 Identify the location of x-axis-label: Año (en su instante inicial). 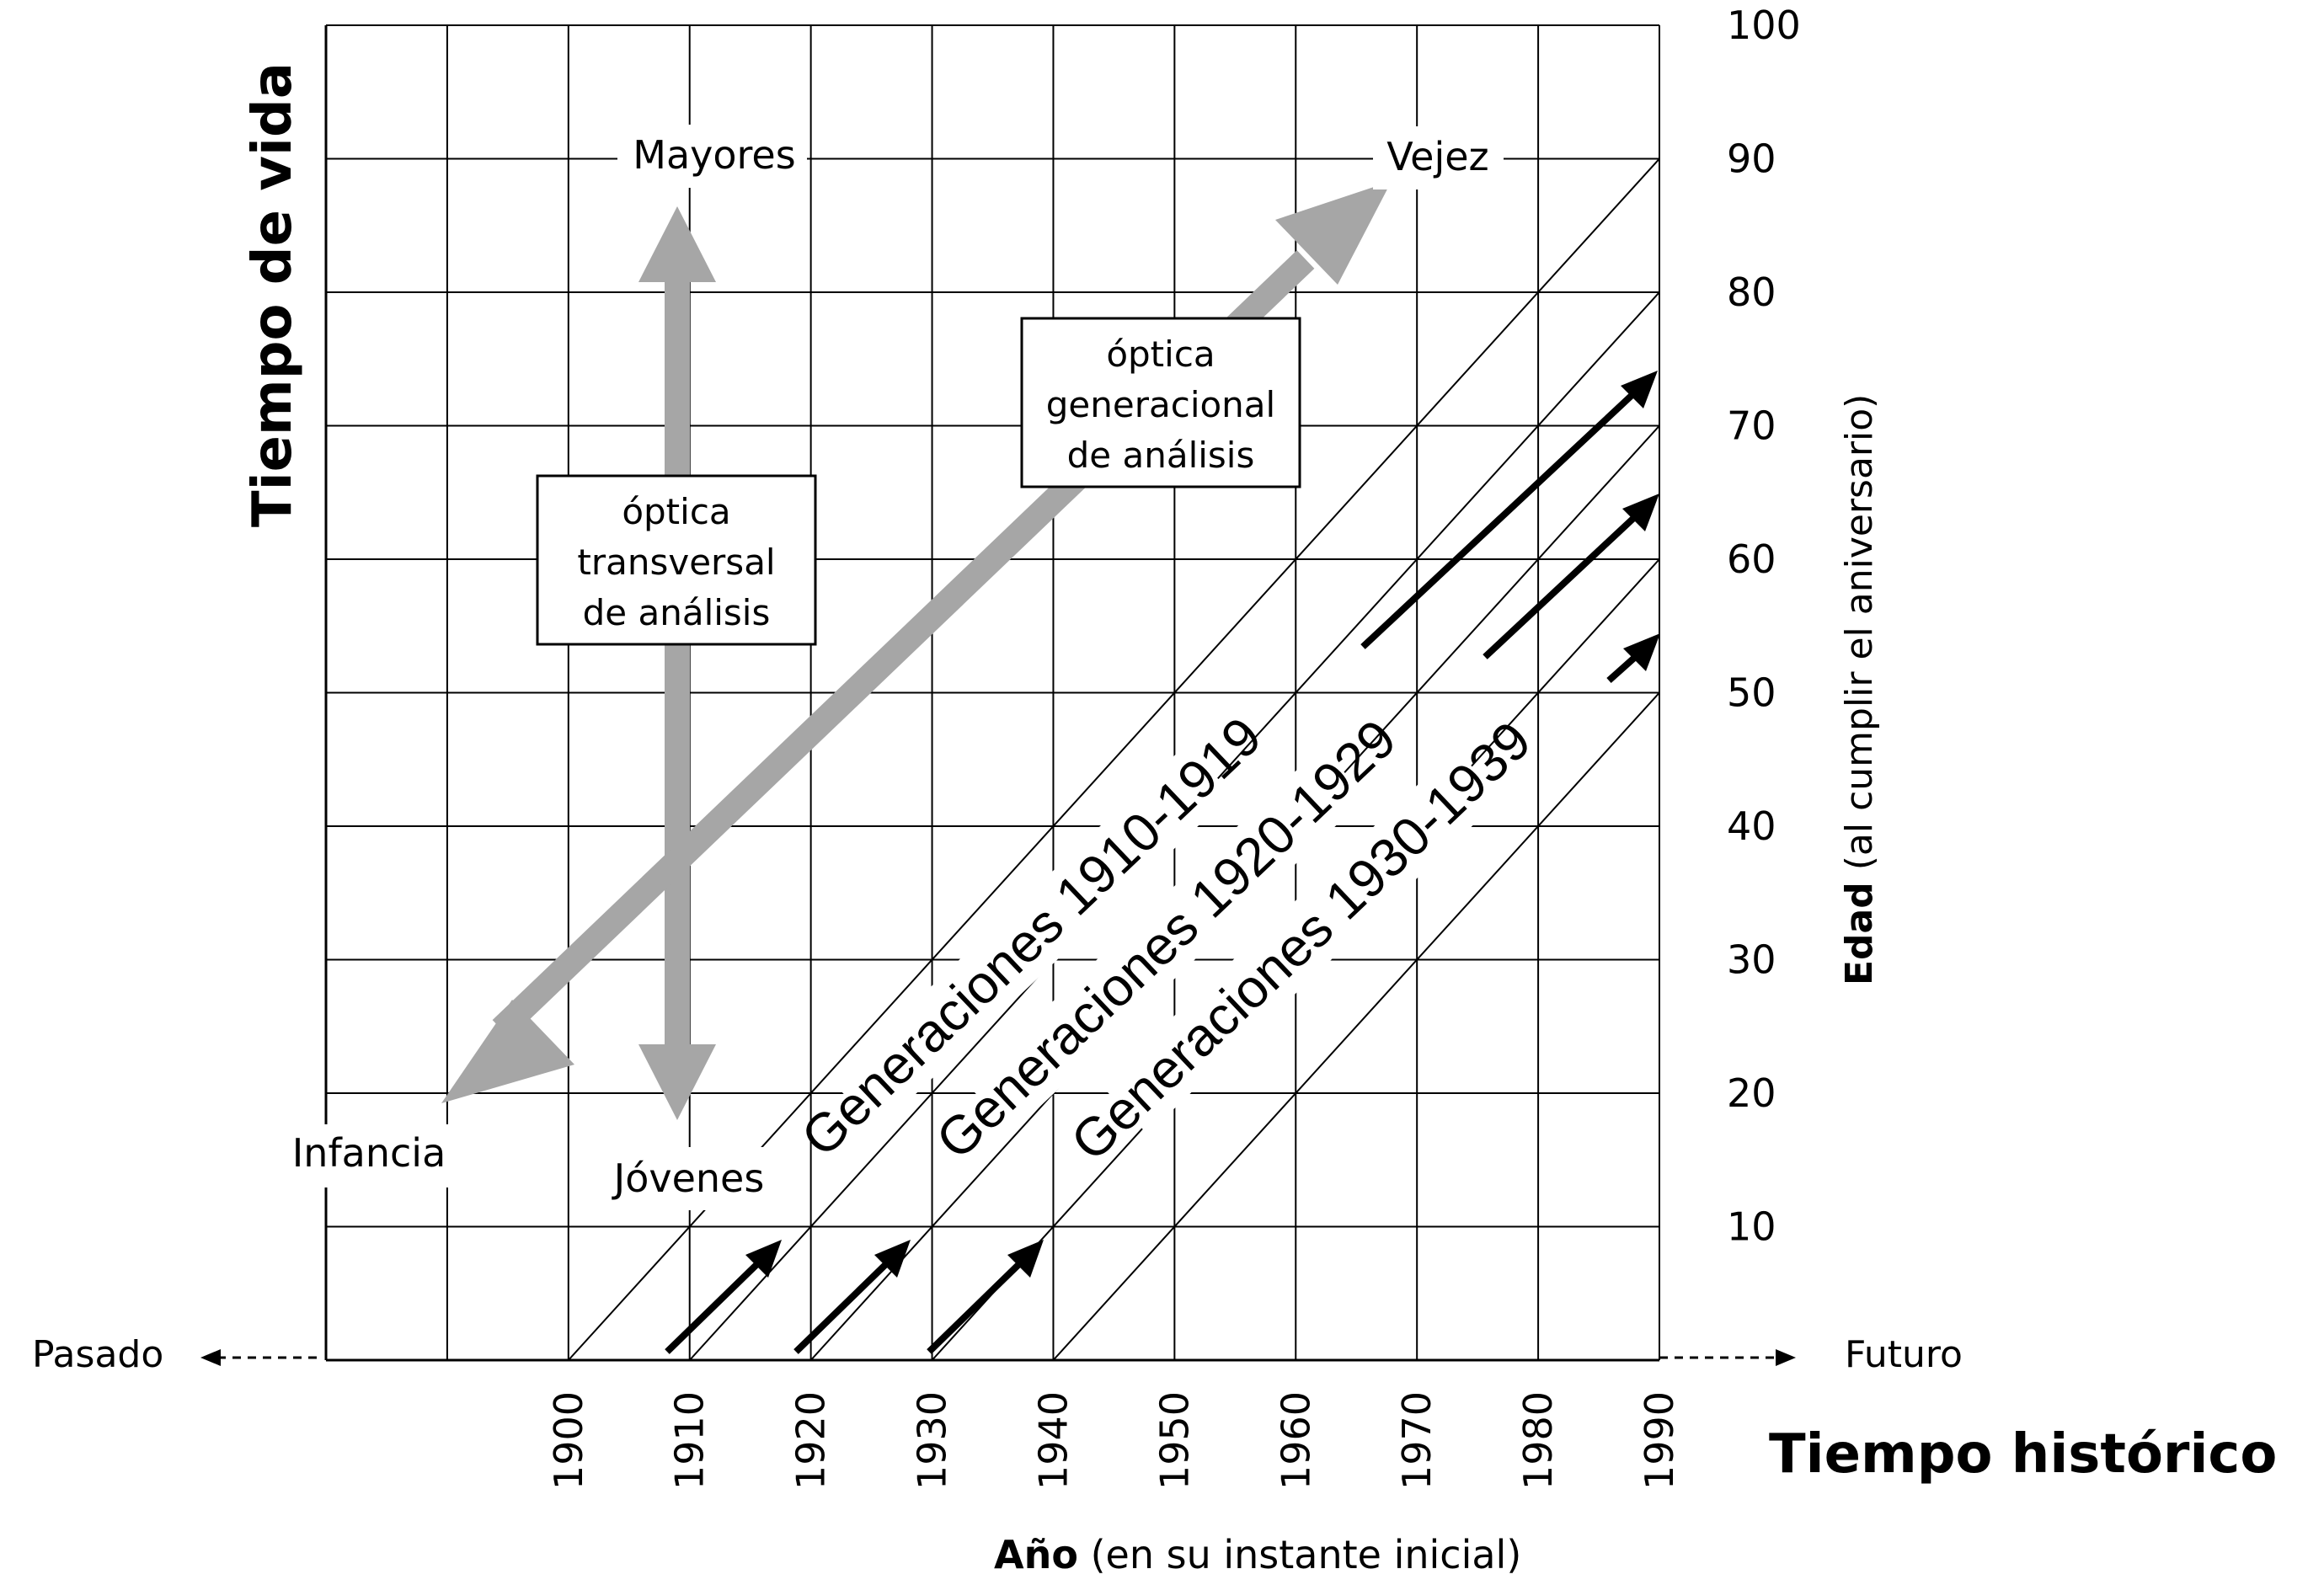
(1257, 1554).